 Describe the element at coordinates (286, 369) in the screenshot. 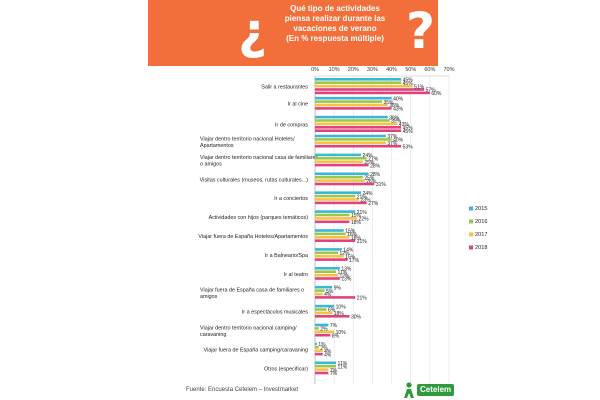

I see `category-label: Otros (especificar)` at that location.